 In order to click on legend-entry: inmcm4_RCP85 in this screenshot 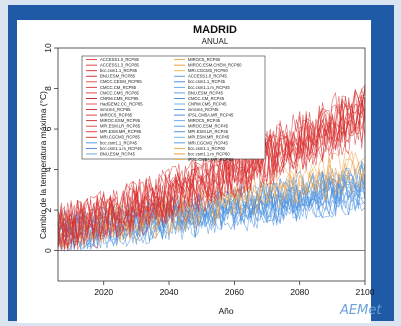, I will do `click(115, 109)`.